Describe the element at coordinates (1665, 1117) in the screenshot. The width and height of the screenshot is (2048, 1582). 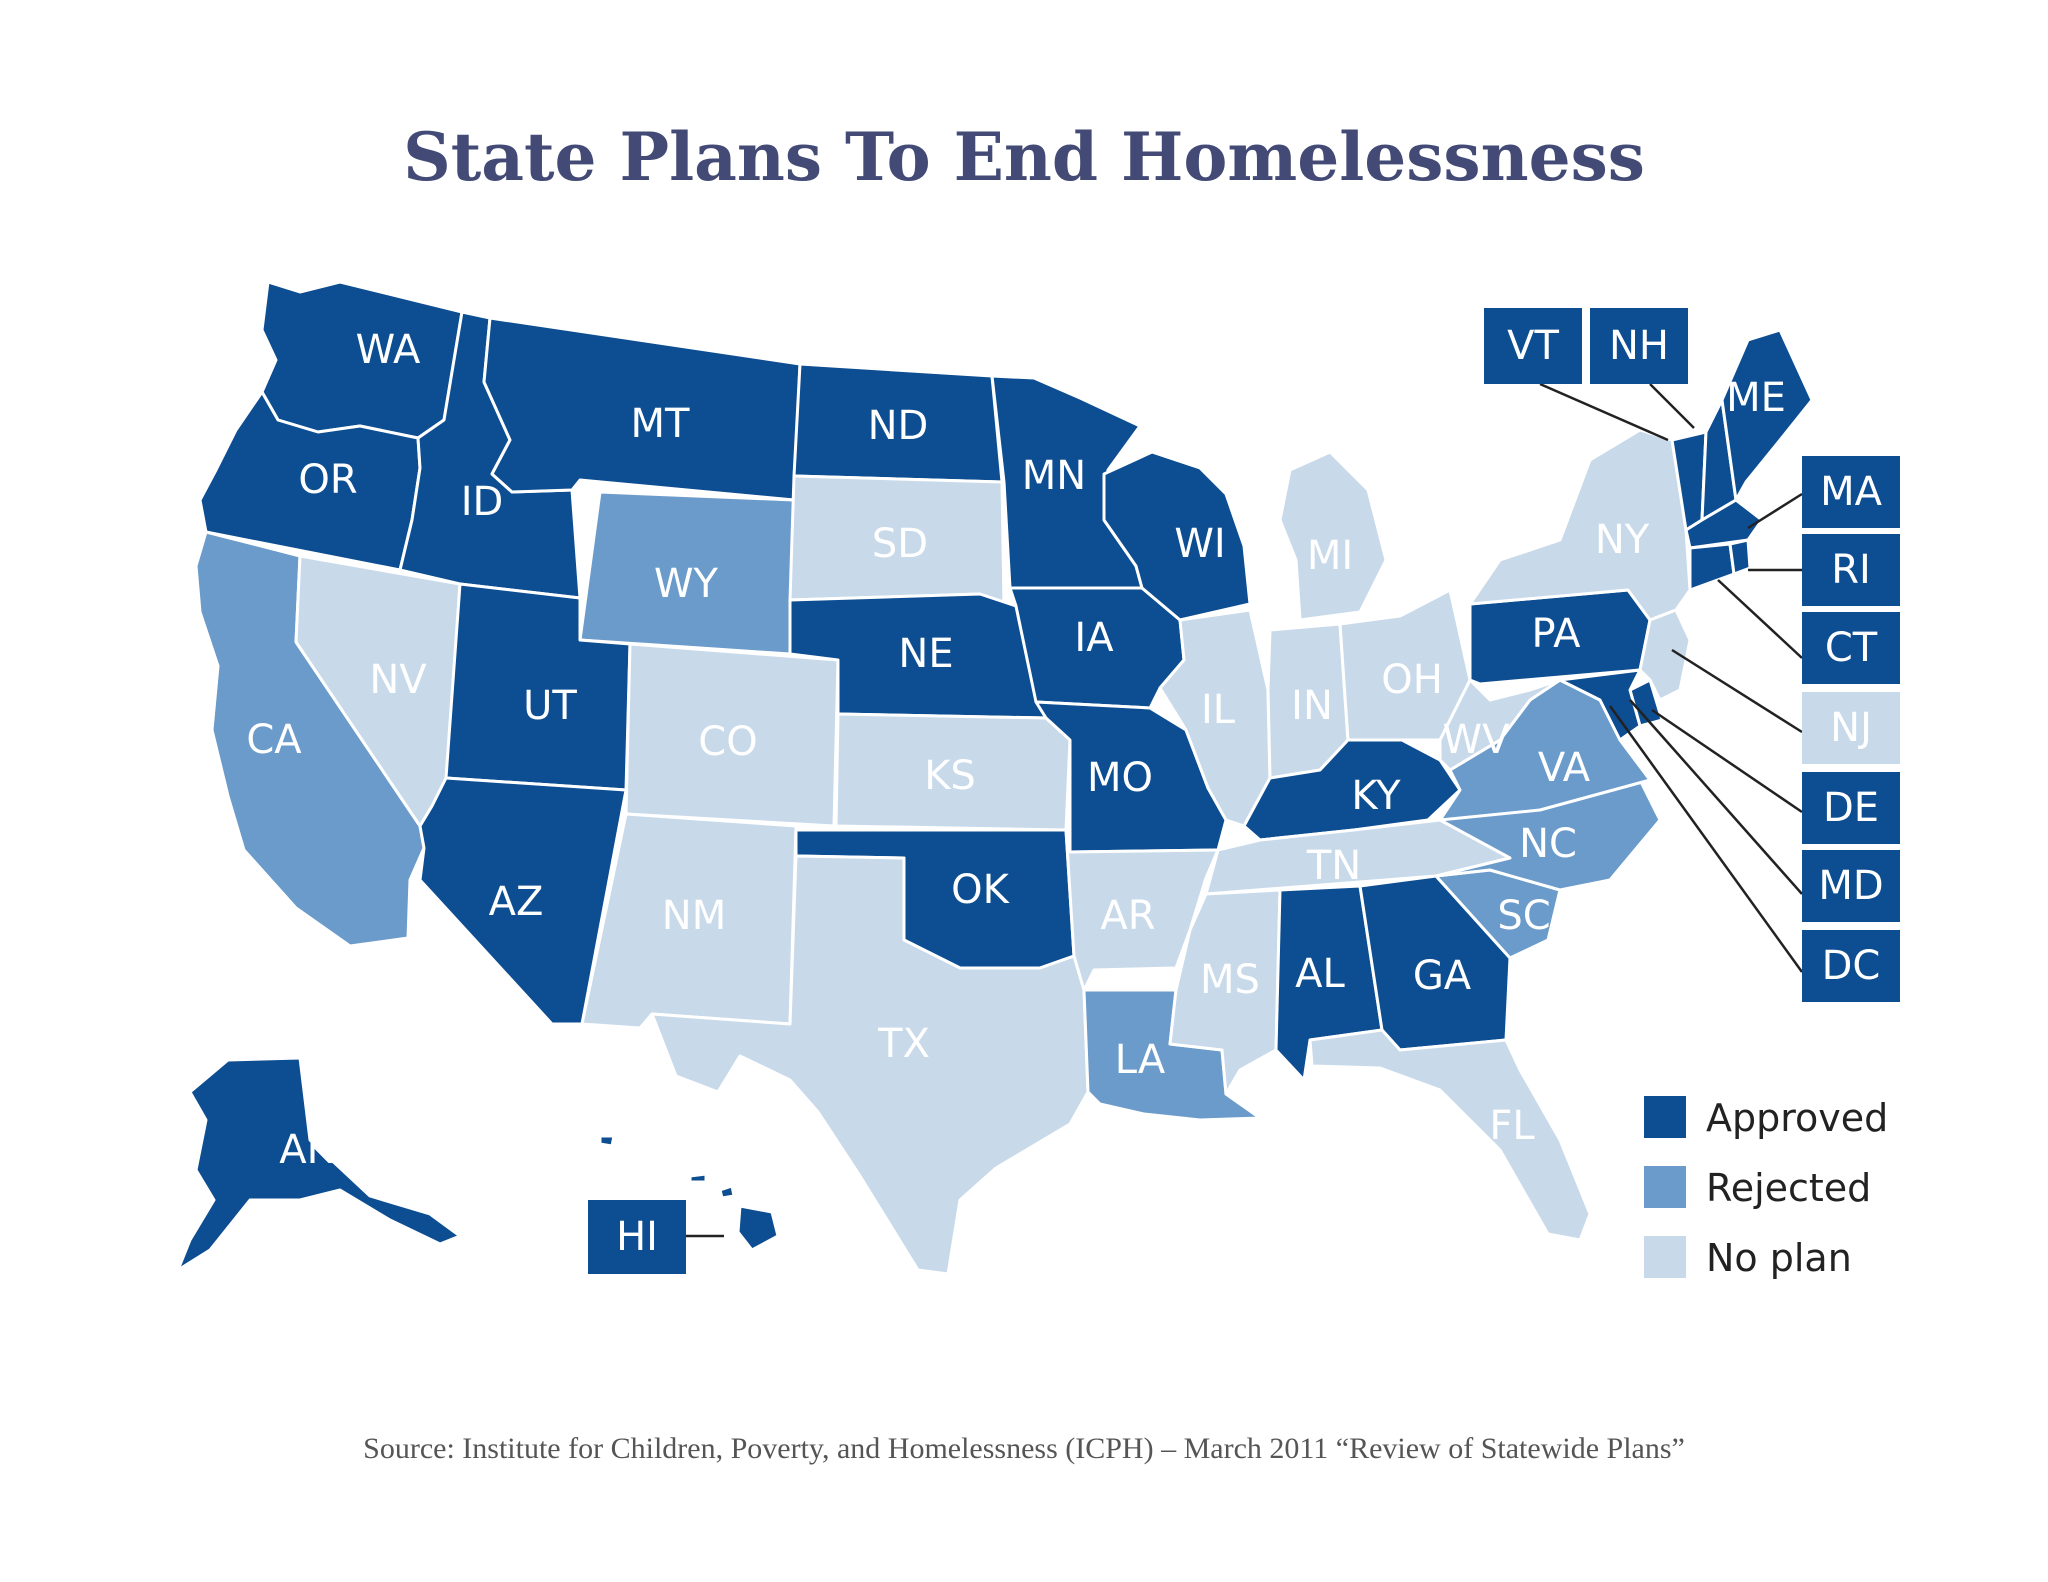
I see `legend-swatch-approved` at that location.